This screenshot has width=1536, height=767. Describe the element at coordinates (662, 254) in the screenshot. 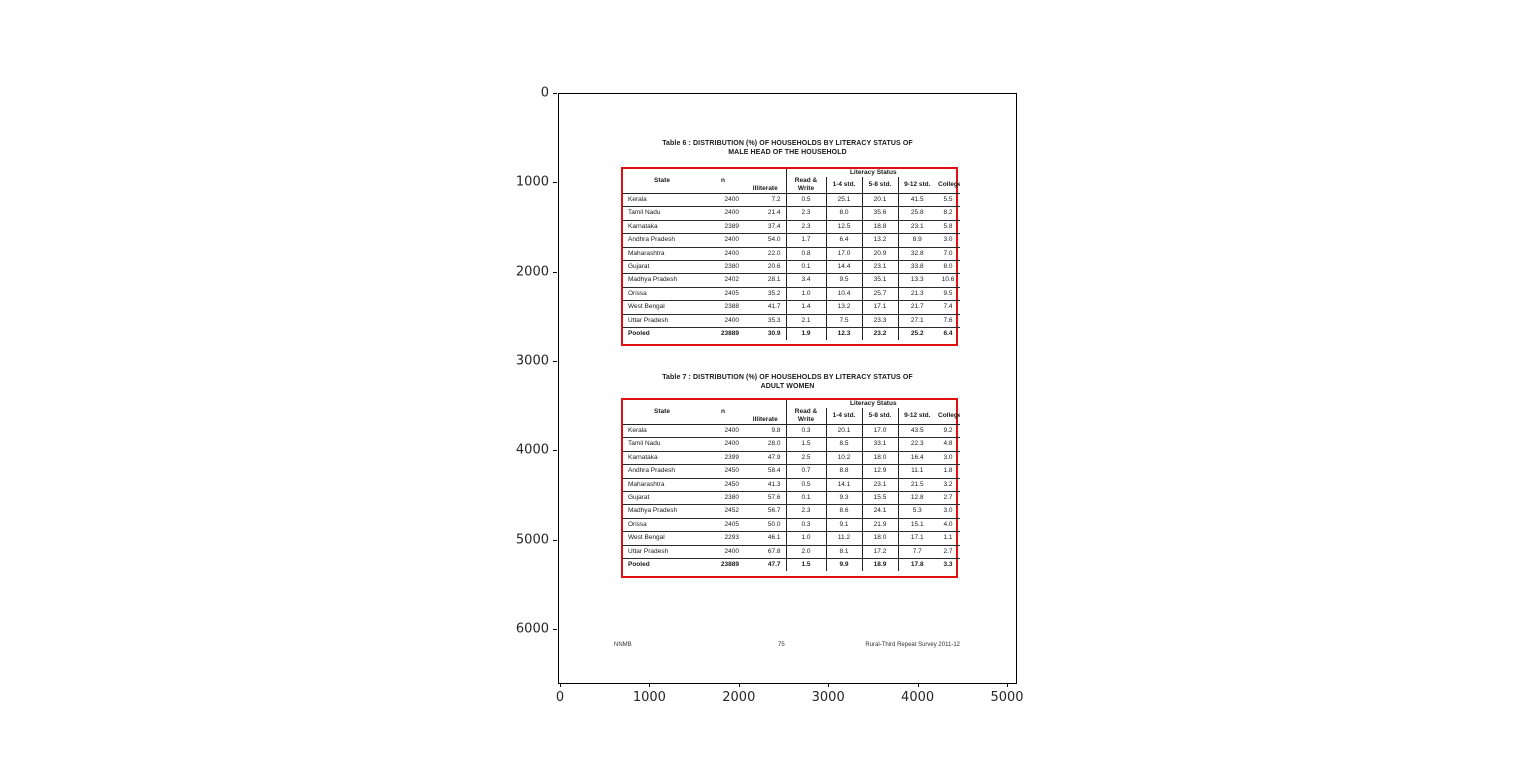

I see `state-cell: Maharashtra` at that location.